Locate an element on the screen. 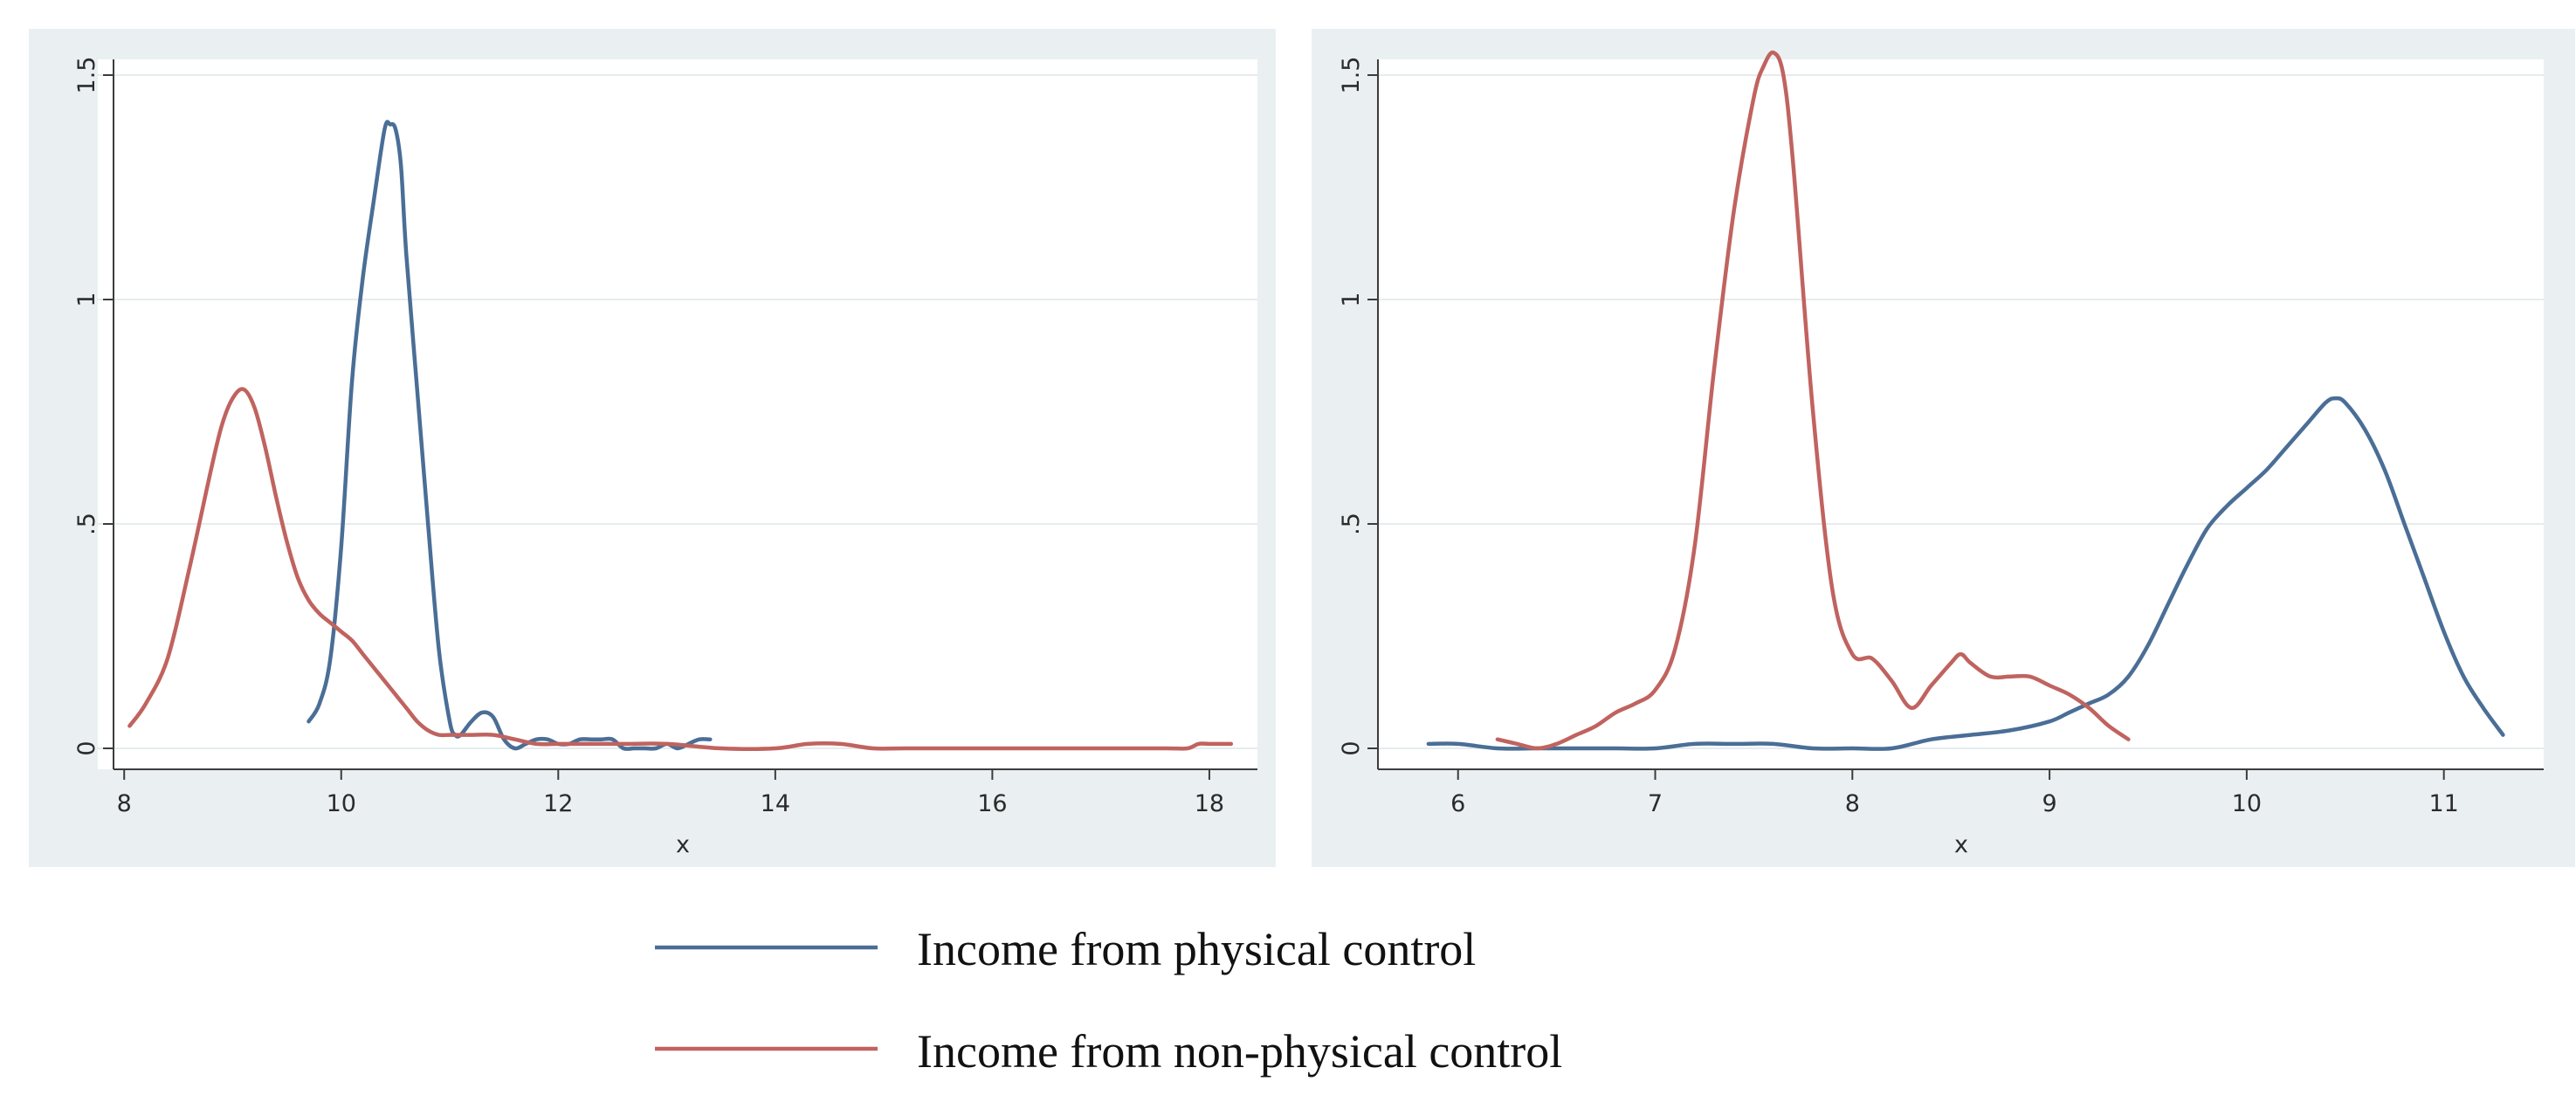 This screenshot has width=2576, height=1109. right-x-tick-label-0: 6 is located at coordinates (1457, 803).